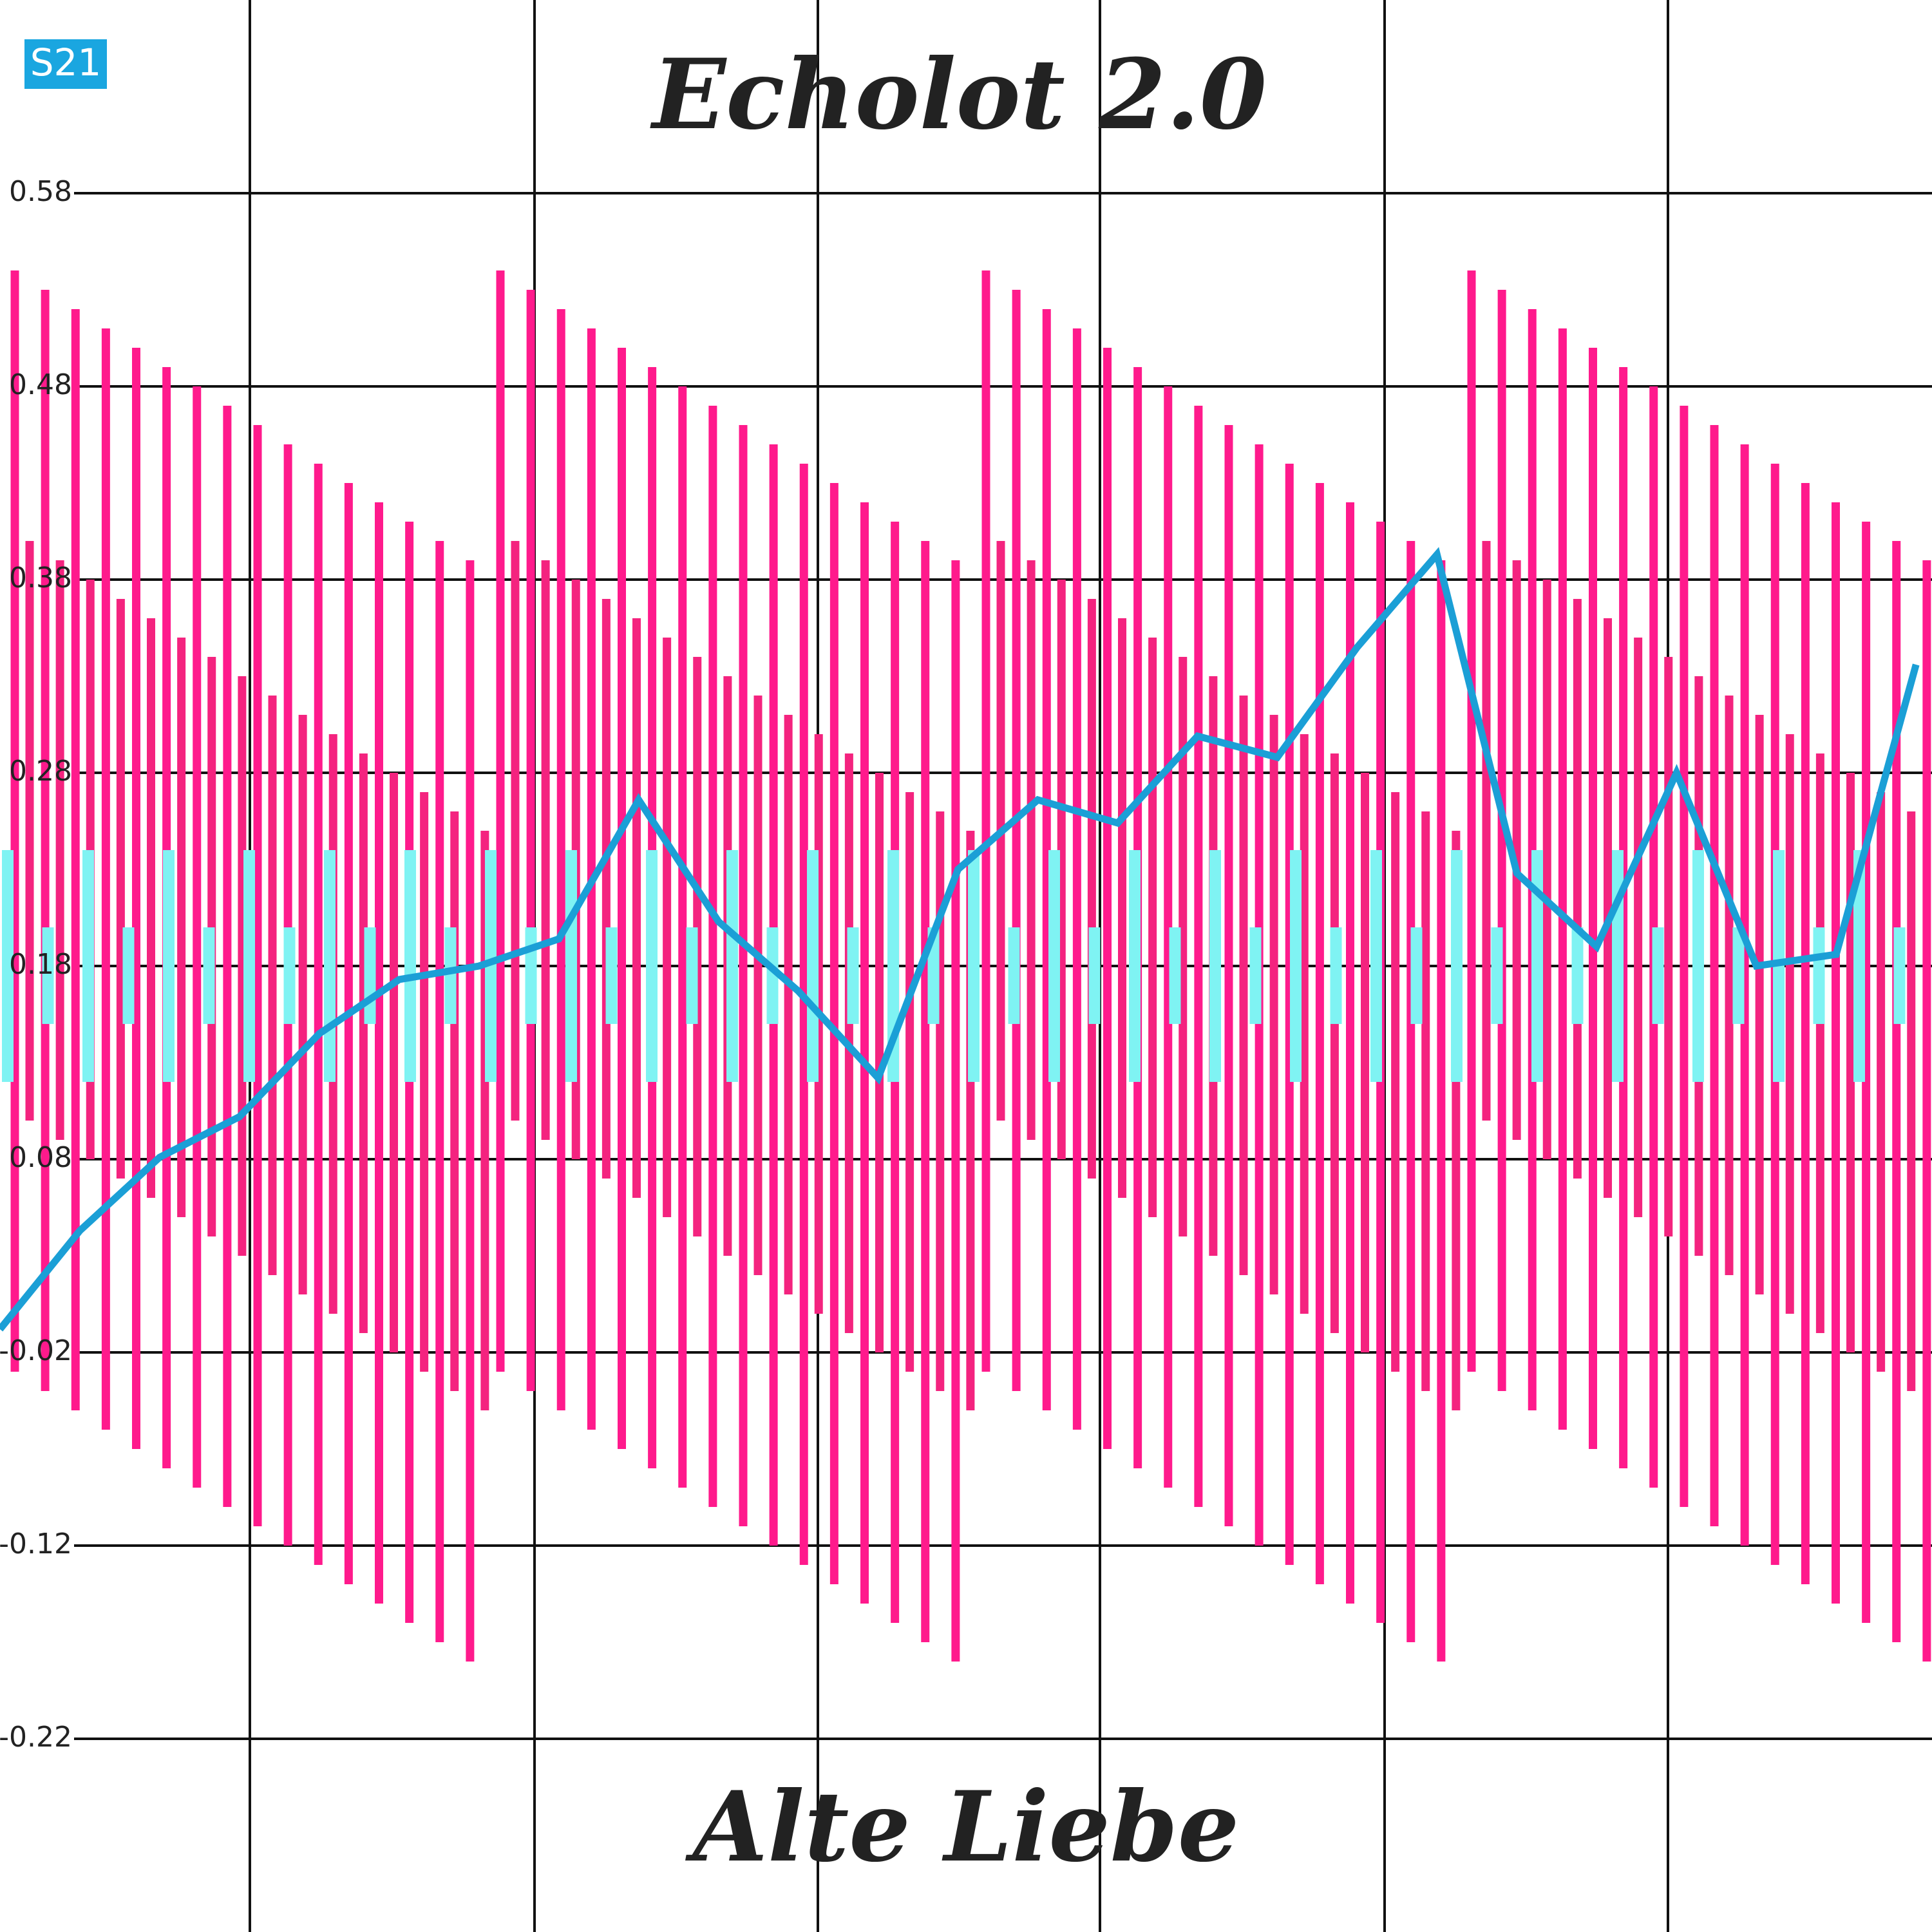  I want to click on chart-title: Echolot 2.0, so click(958, 95).